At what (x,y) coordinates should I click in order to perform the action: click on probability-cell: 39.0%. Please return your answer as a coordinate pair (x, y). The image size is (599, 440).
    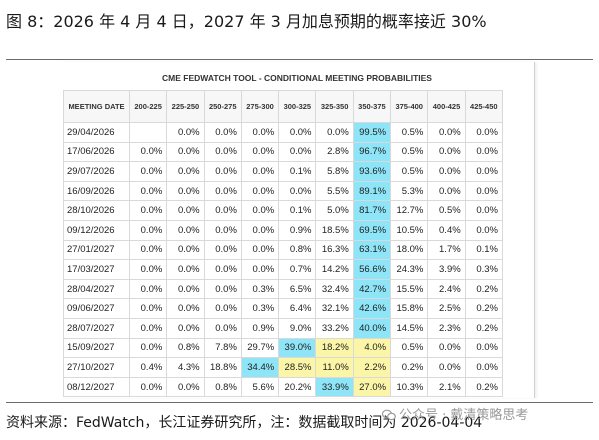
    Looking at the image, I should click on (297, 348).